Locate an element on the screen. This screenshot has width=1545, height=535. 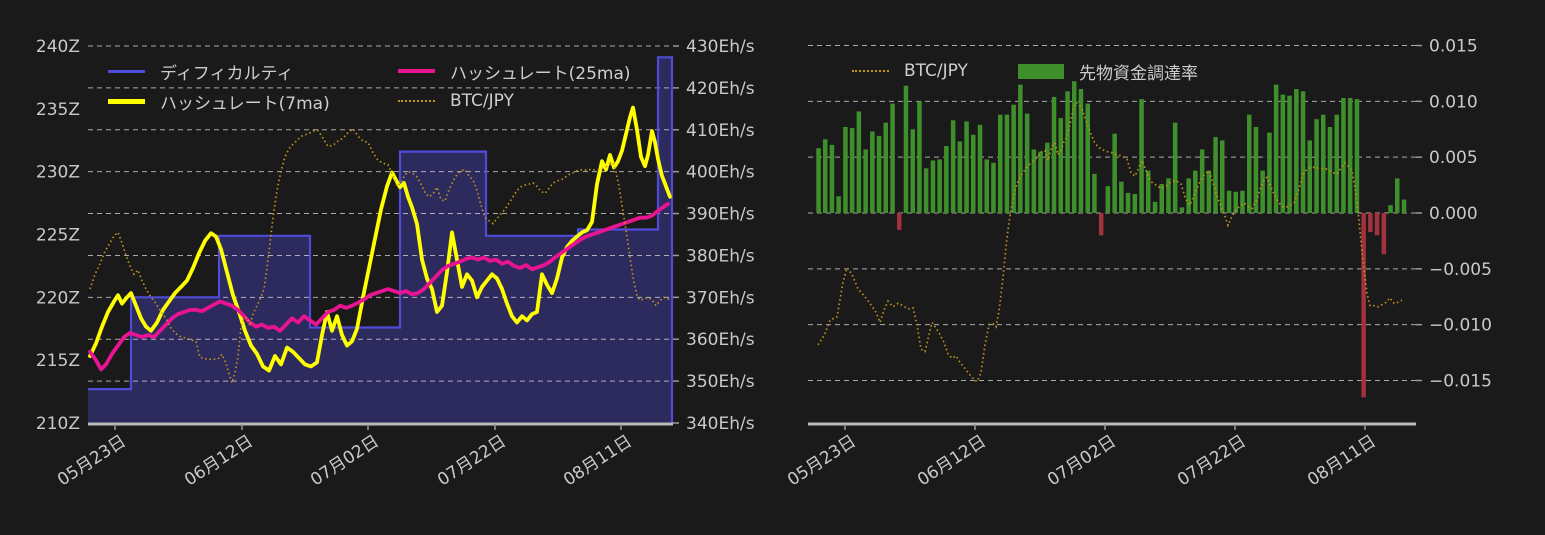
svg-text: 235Z is located at coordinates (58, 110).